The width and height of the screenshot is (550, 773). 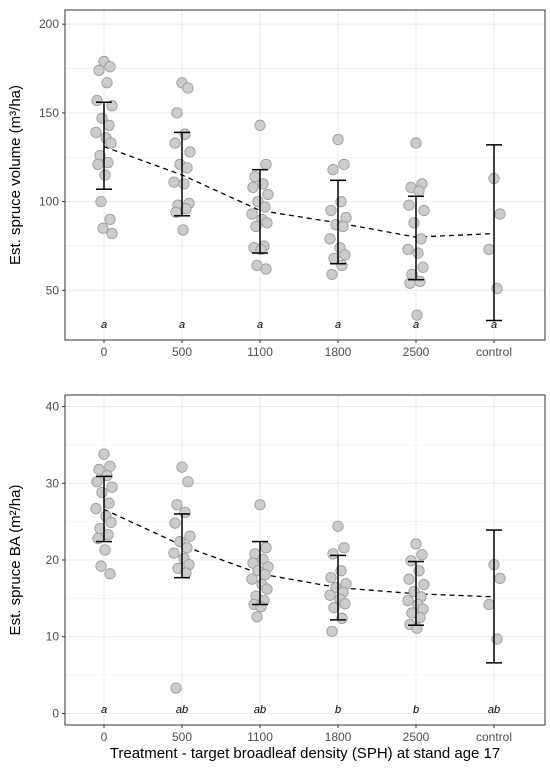 What do you see at coordinates (15, 560) in the screenshot?
I see `panel-bottom-y-axis-title: Est. spruce BA (m²/ha)` at bounding box center [15, 560].